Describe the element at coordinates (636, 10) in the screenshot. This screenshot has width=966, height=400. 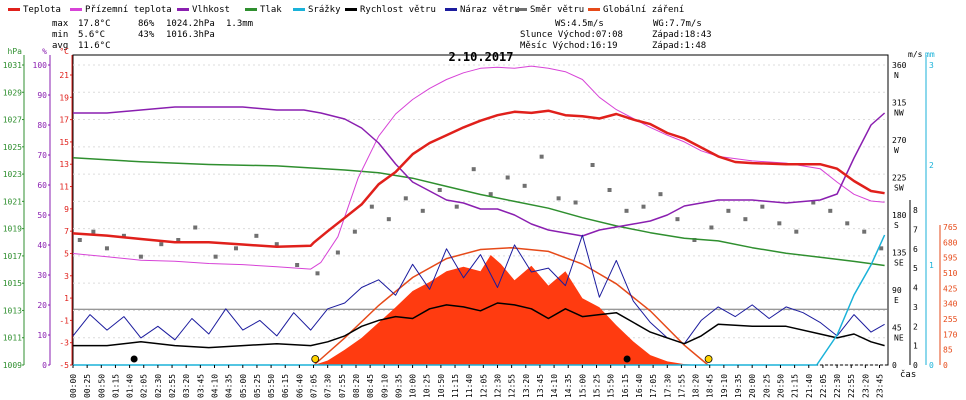
I see `legend-item: Globální záření` at that location.